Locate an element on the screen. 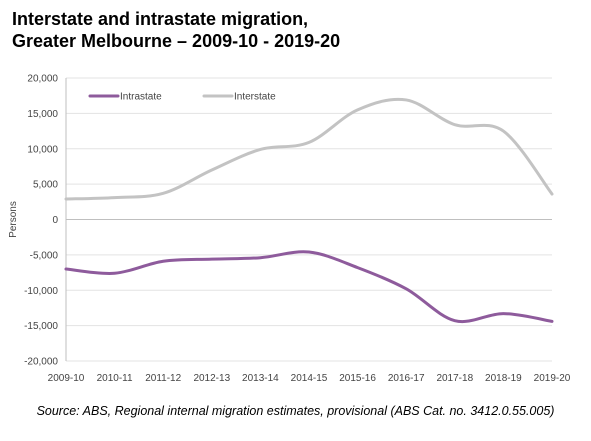 This screenshot has width=591, height=441. x-tick-label: 2018-19 is located at coordinates (503, 378).